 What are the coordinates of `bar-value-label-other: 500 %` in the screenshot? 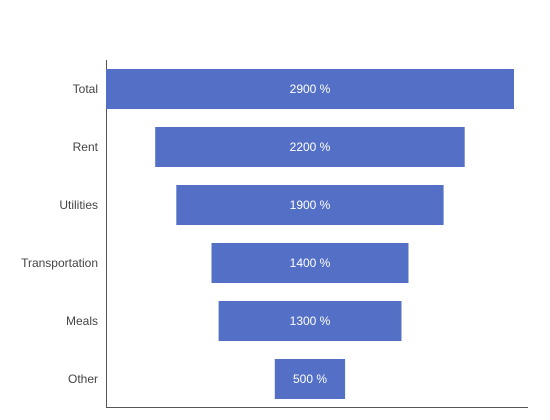 It's located at (310, 379).